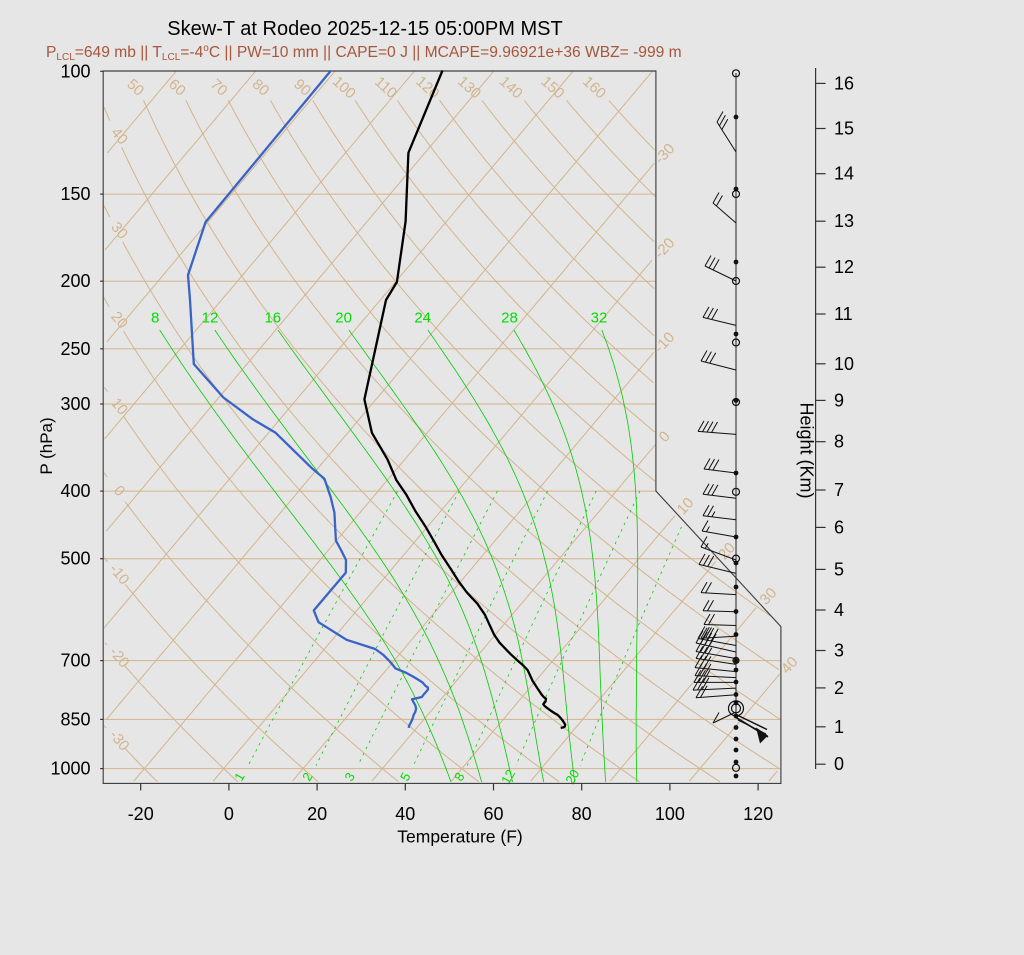  What do you see at coordinates (469, 87) in the screenshot?
I see `svg-text: 130` at bounding box center [469, 87].